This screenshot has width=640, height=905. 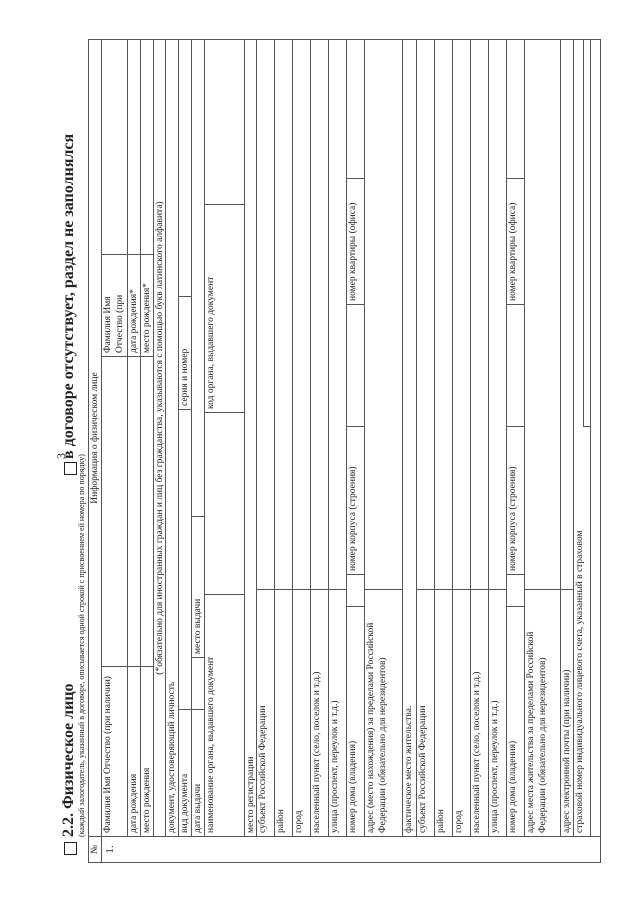 I want to click on label-issue-date: дата выдачи, so click(x=198, y=773).